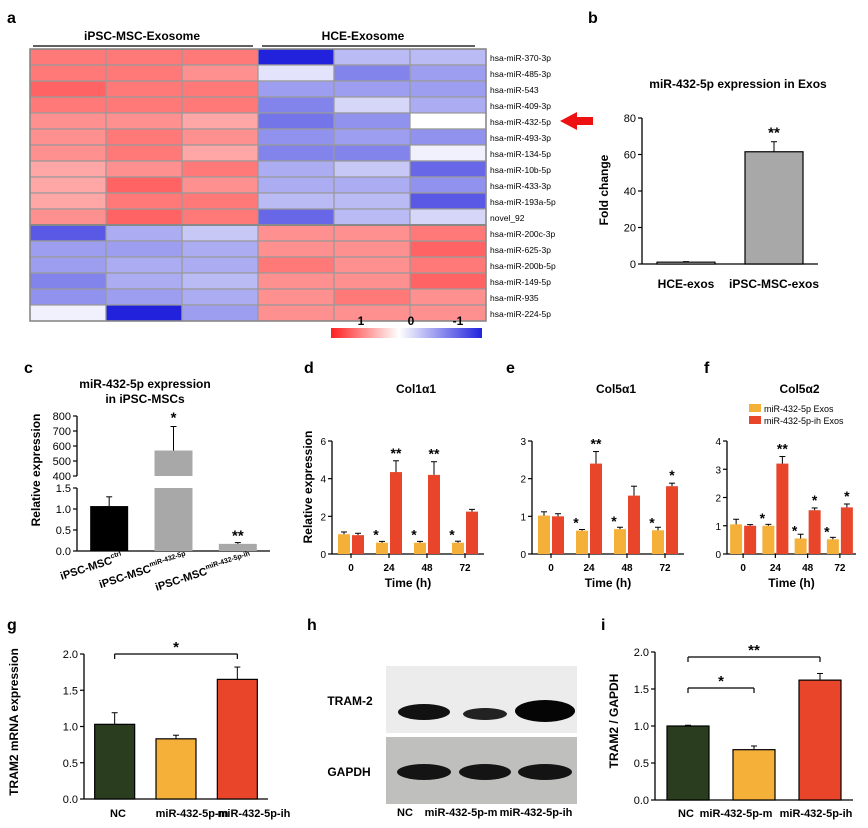 This screenshot has height=828, width=868. Describe the element at coordinates (14, 722) in the screenshot. I see `y-axis-label: TRAM2 mRNA expression` at that location.